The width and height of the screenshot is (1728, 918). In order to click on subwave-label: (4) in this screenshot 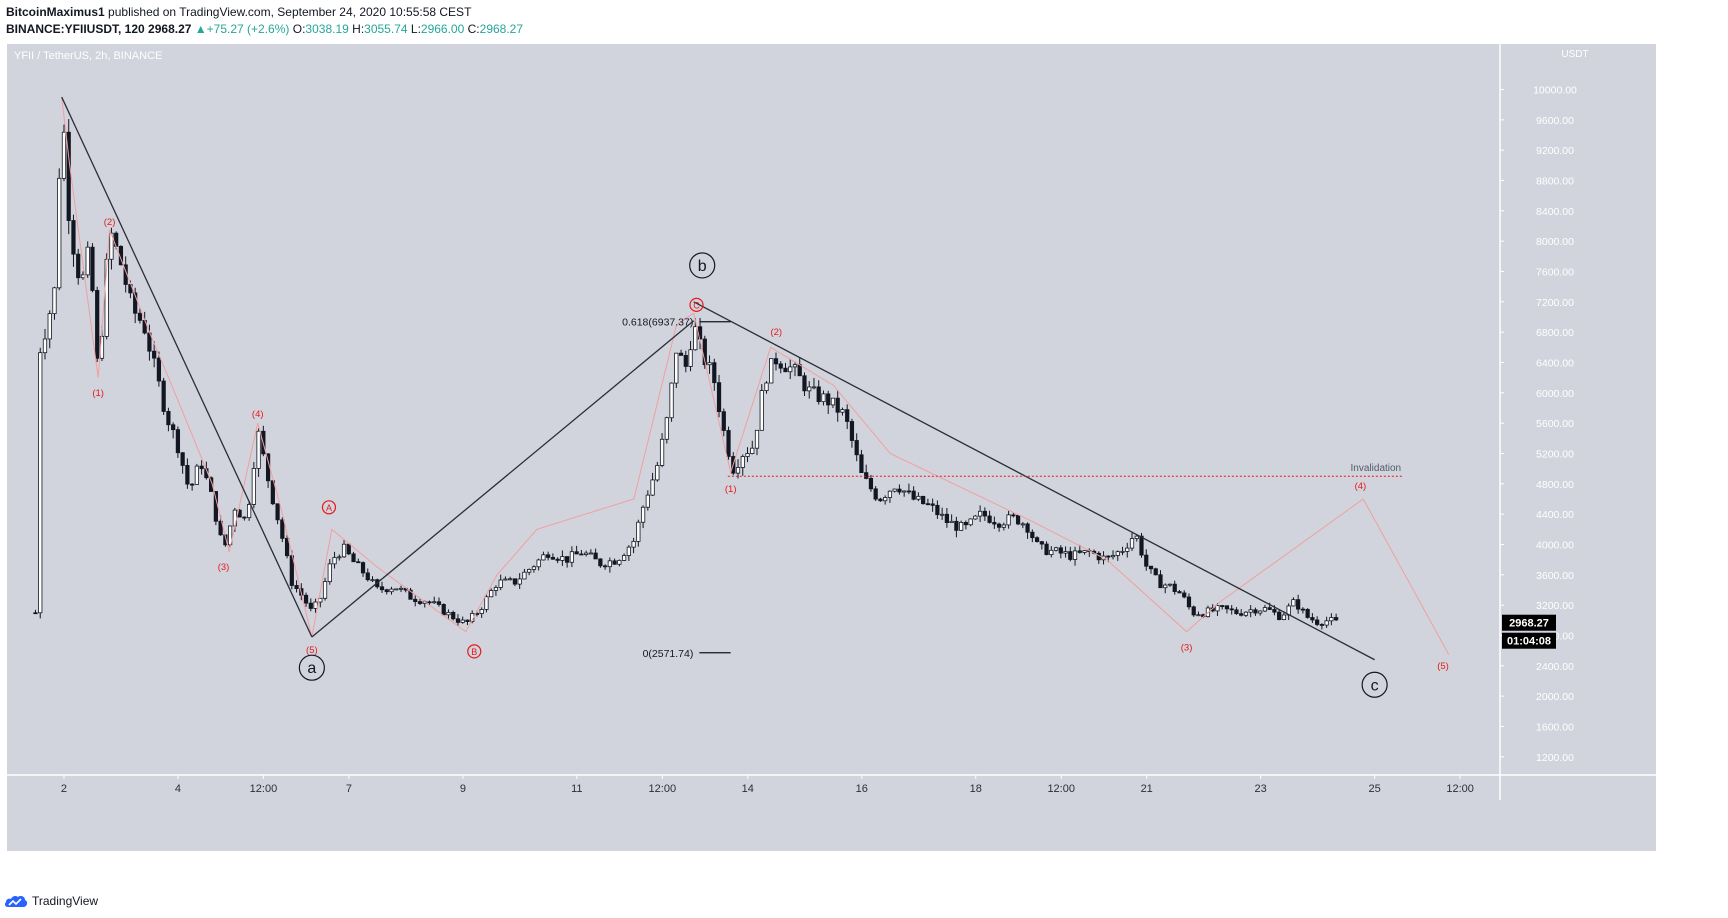, I will do `click(1361, 486)`.